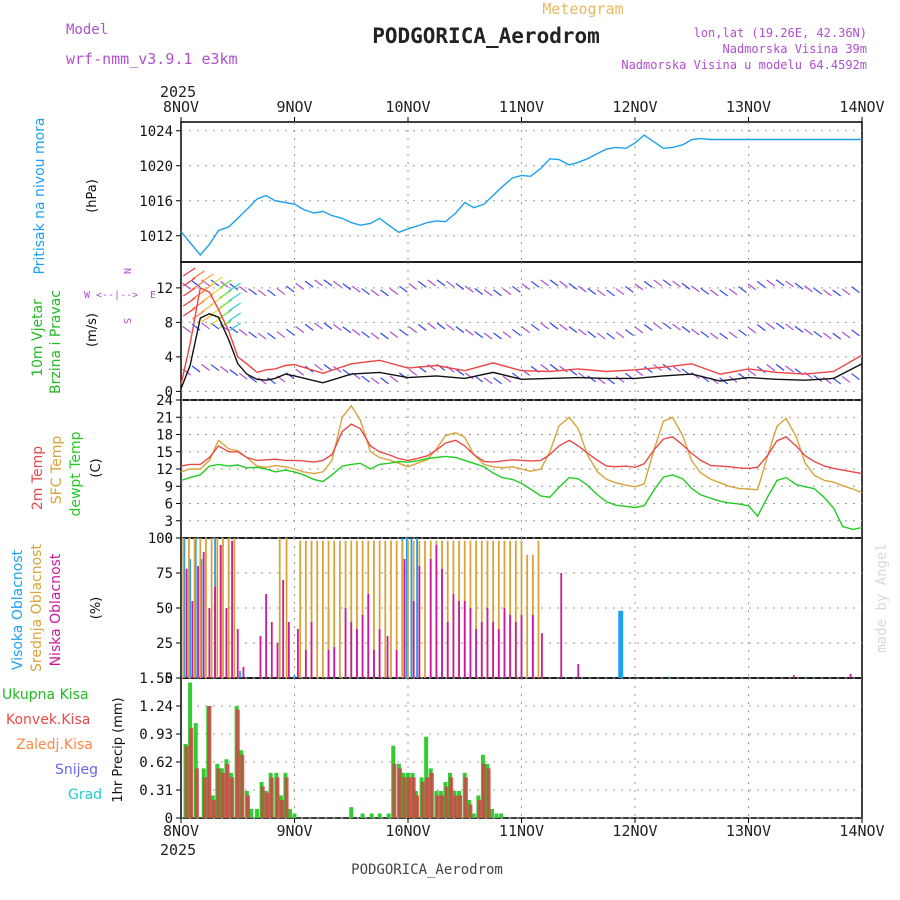 Image resolution: width=900 pixels, height=900 pixels. I want to click on sfc-temp-line, so click(521, 449).